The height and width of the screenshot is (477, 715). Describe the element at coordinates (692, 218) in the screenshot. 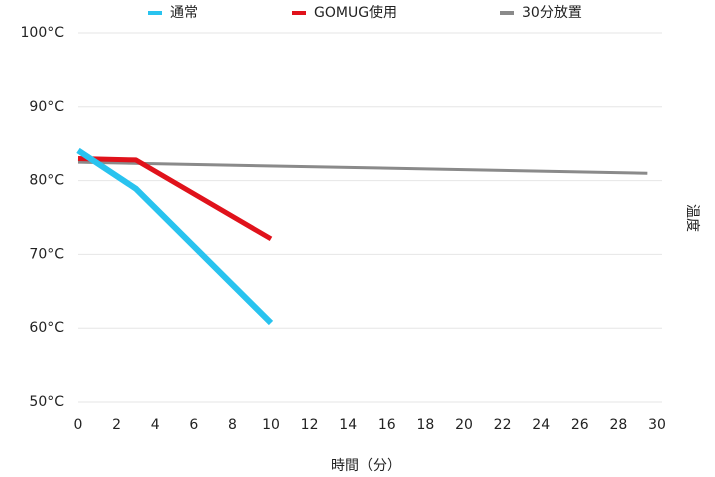

I see `y-axis-label: 温度` at that location.